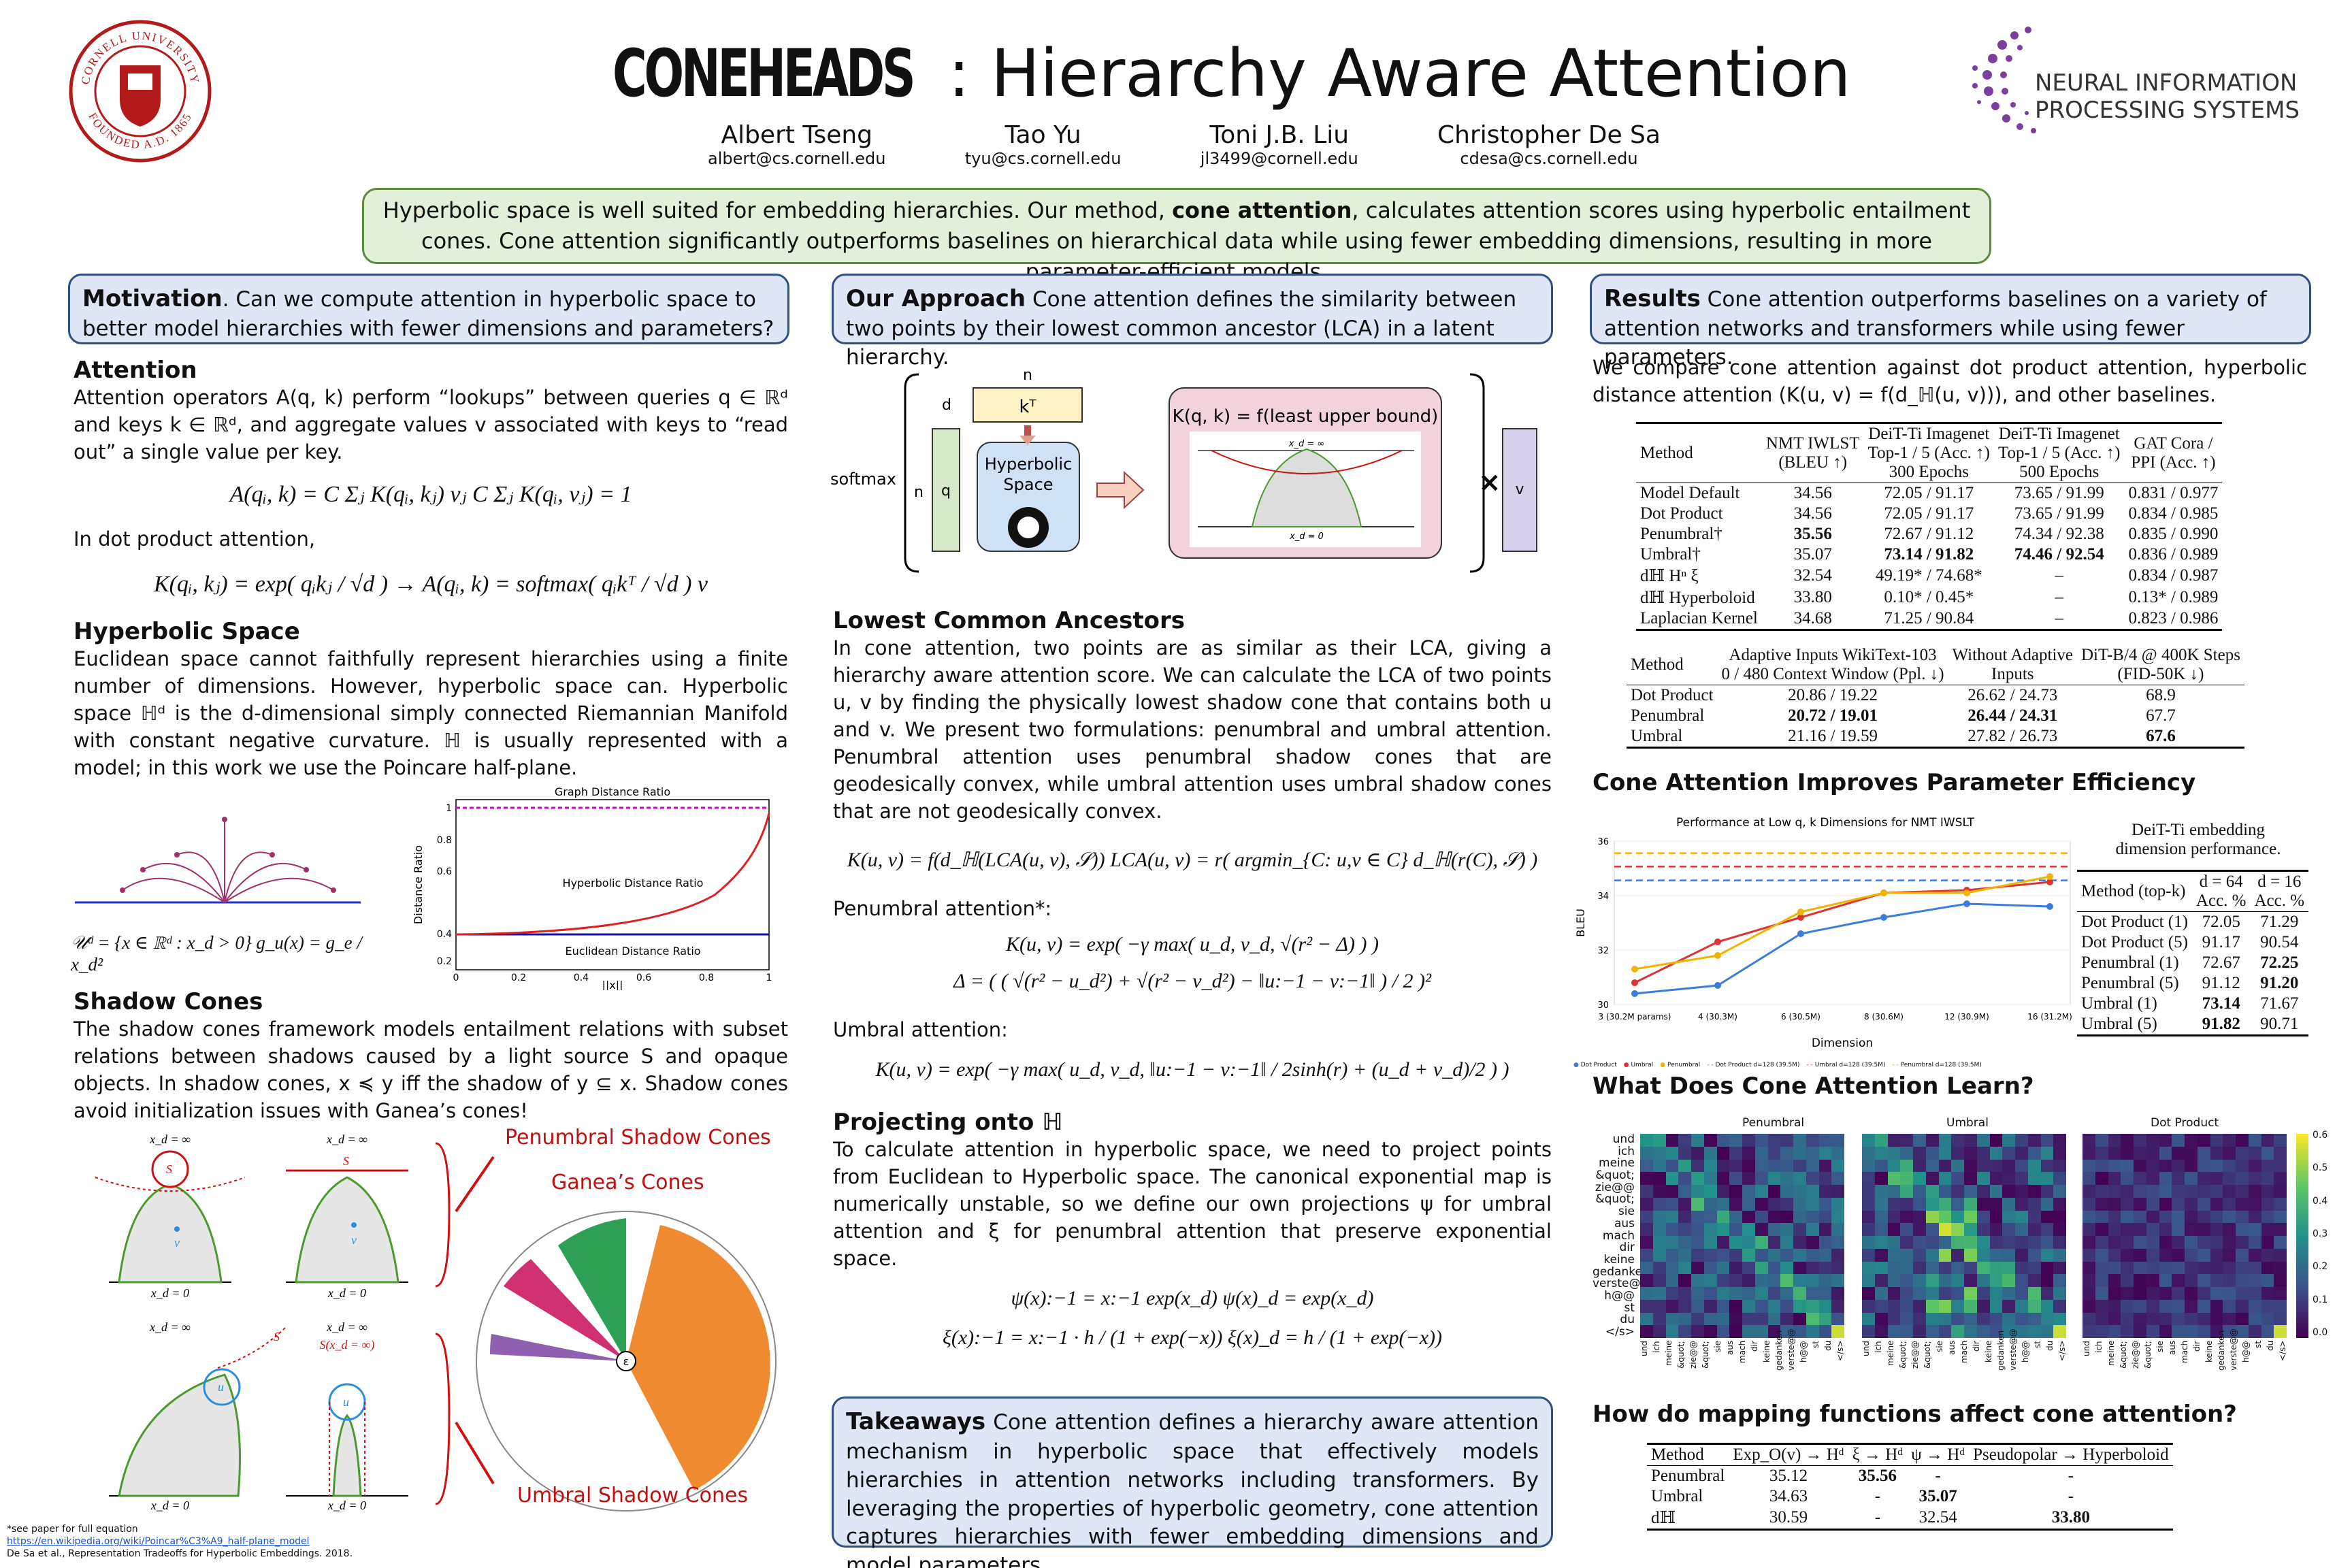  What do you see at coordinates (1232, 73) in the screenshot?
I see `poster-title: CONEHEADS: Hierarchy Aware Attention` at bounding box center [1232, 73].